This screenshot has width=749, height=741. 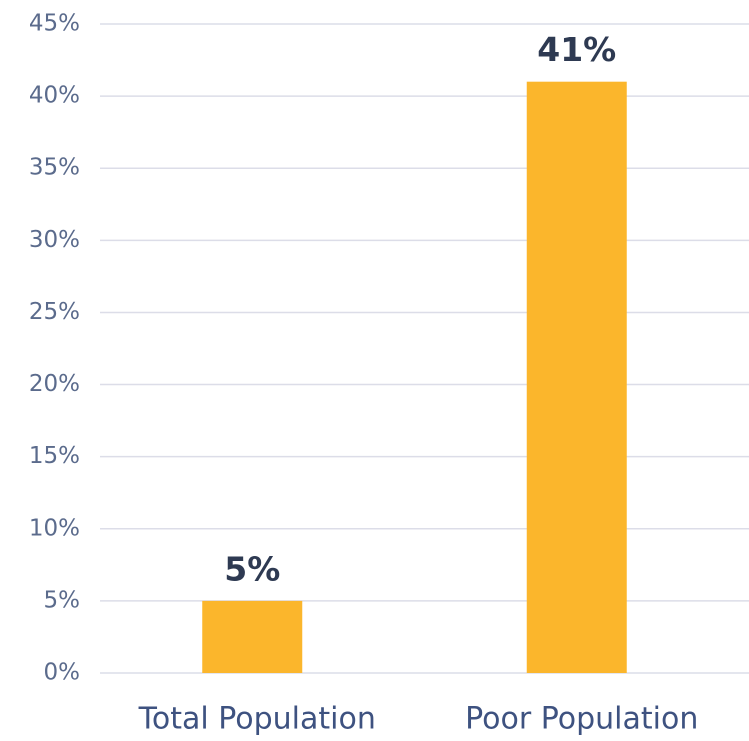 What do you see at coordinates (252, 568) in the screenshot?
I see `data-label: 5%` at bounding box center [252, 568].